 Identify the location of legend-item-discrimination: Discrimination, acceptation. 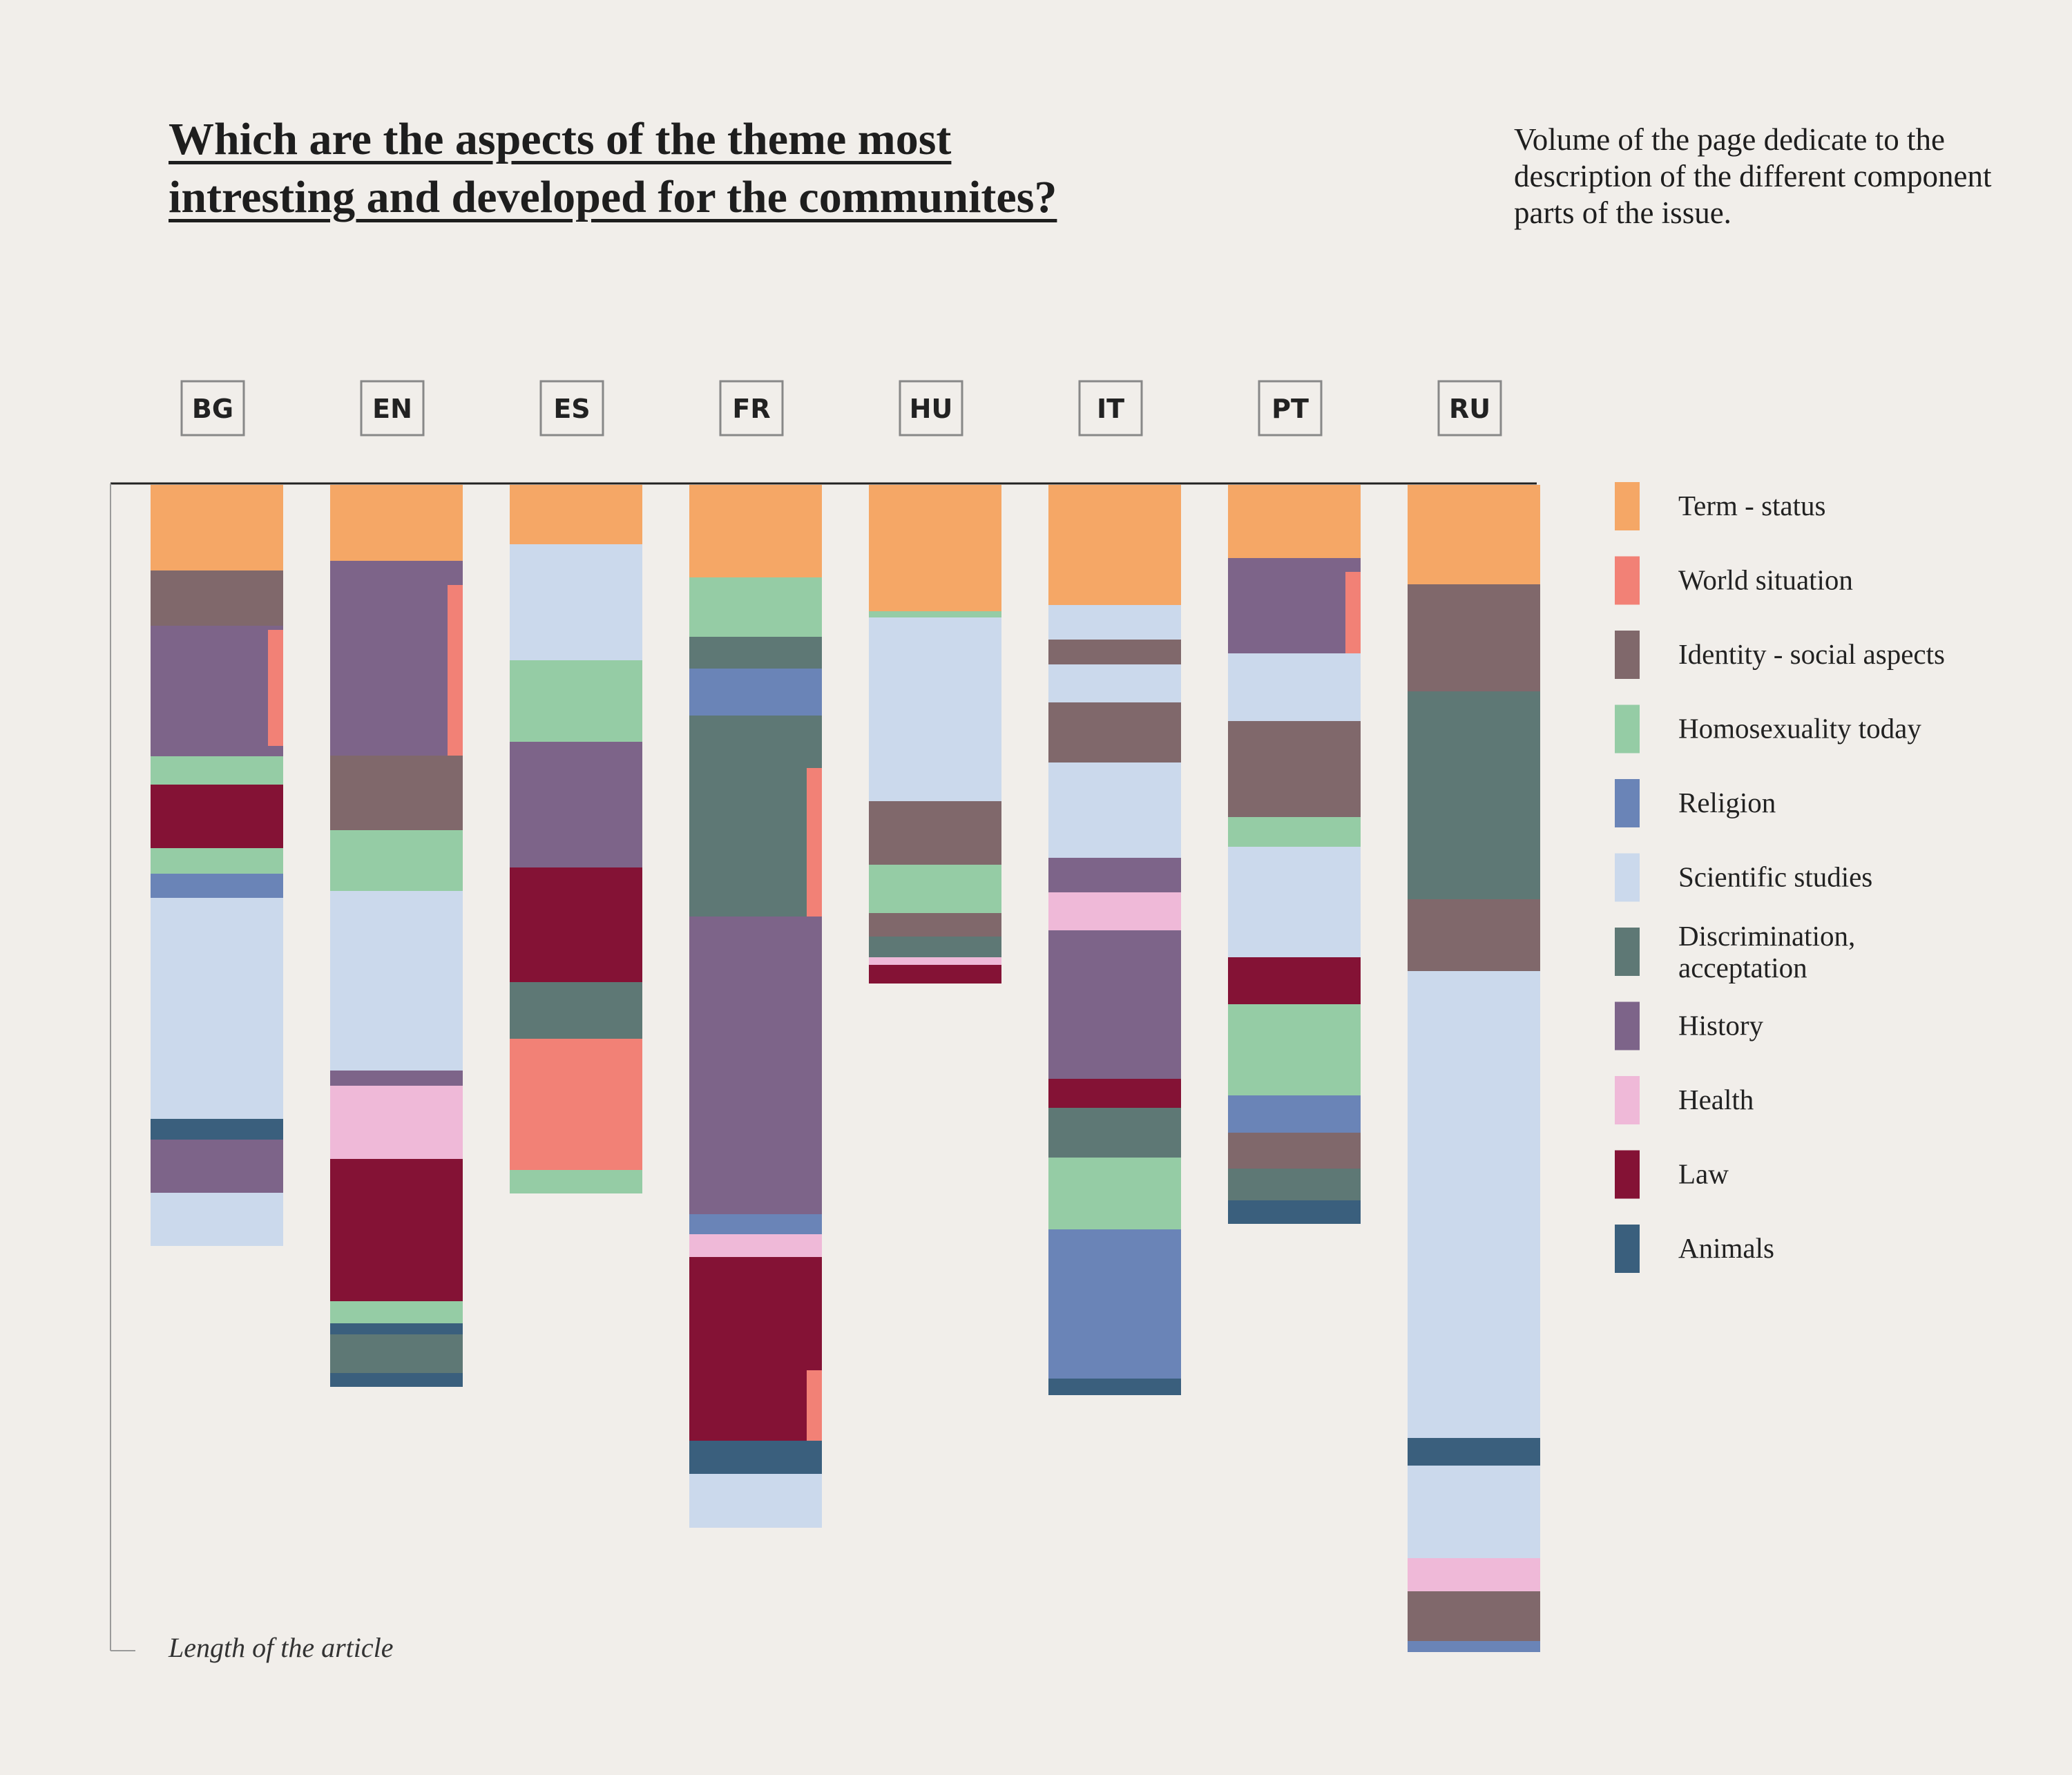
(1735, 952).